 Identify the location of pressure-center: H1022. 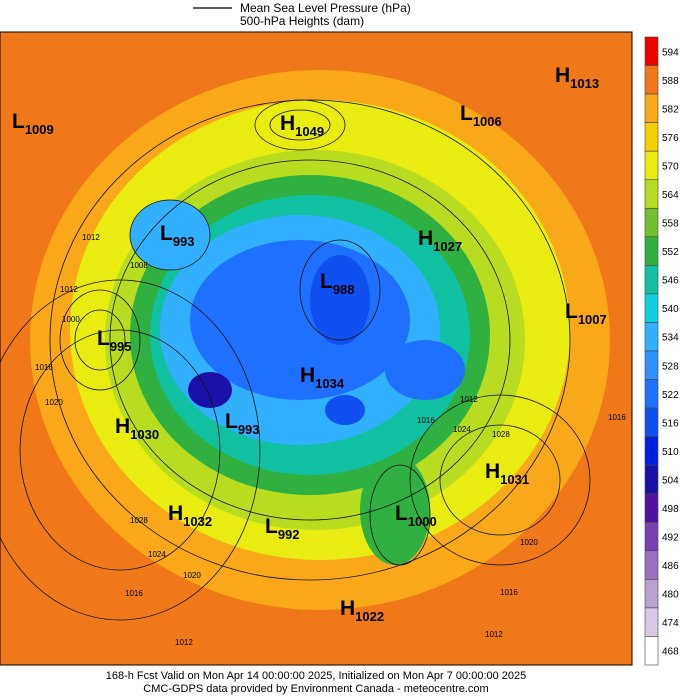
(362, 610).